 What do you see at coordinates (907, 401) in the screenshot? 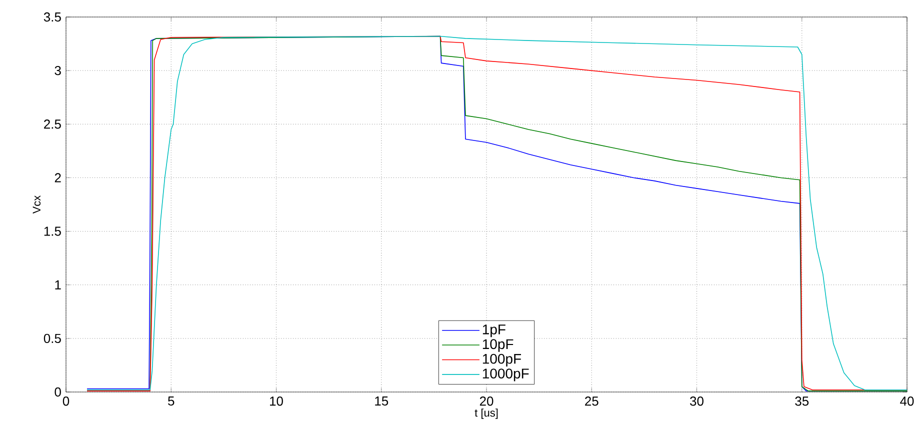
I see `x-tick-label: 40` at bounding box center [907, 401].